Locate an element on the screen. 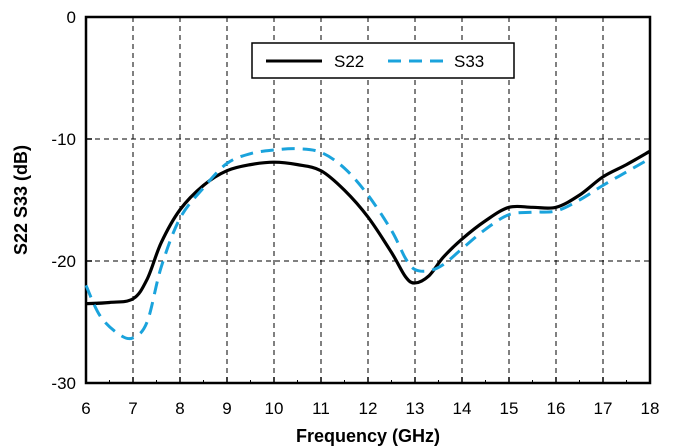 This screenshot has height=448, width=682. x-tick-label: 7 is located at coordinates (132, 408).